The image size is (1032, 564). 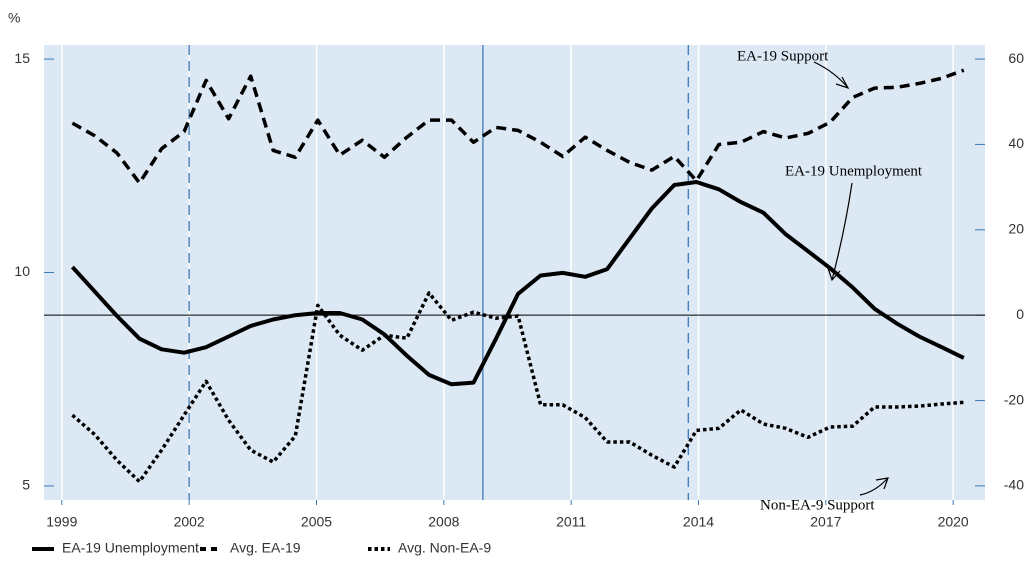 I want to click on x-tick-label: 2002, so click(x=189, y=522).